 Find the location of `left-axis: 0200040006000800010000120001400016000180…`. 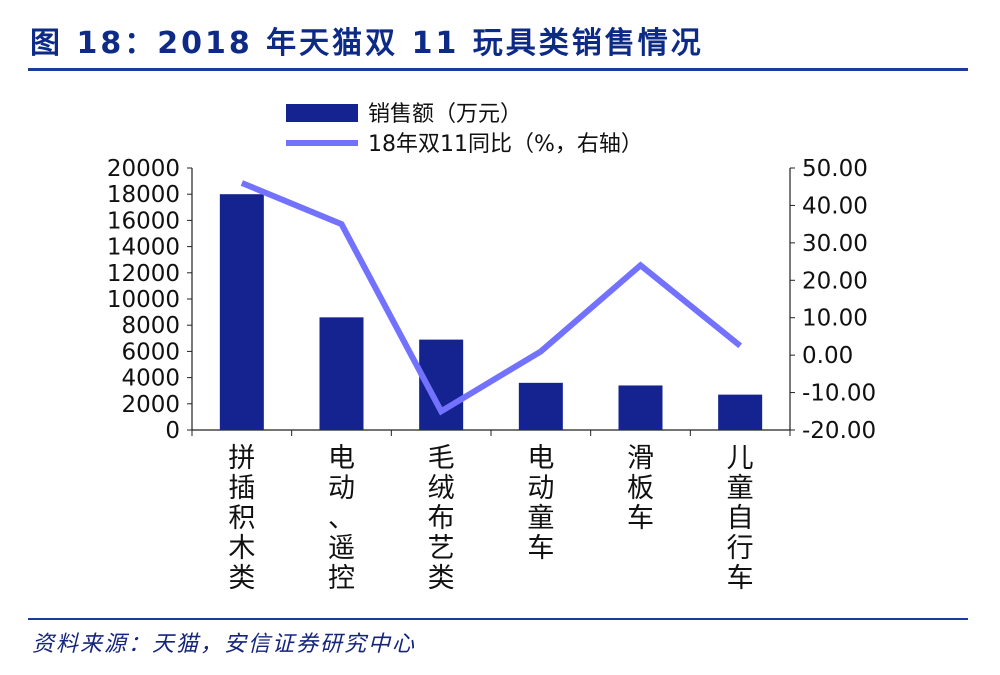

left-axis: 0200040006000800010000120001400016000180… is located at coordinates (150, 300).